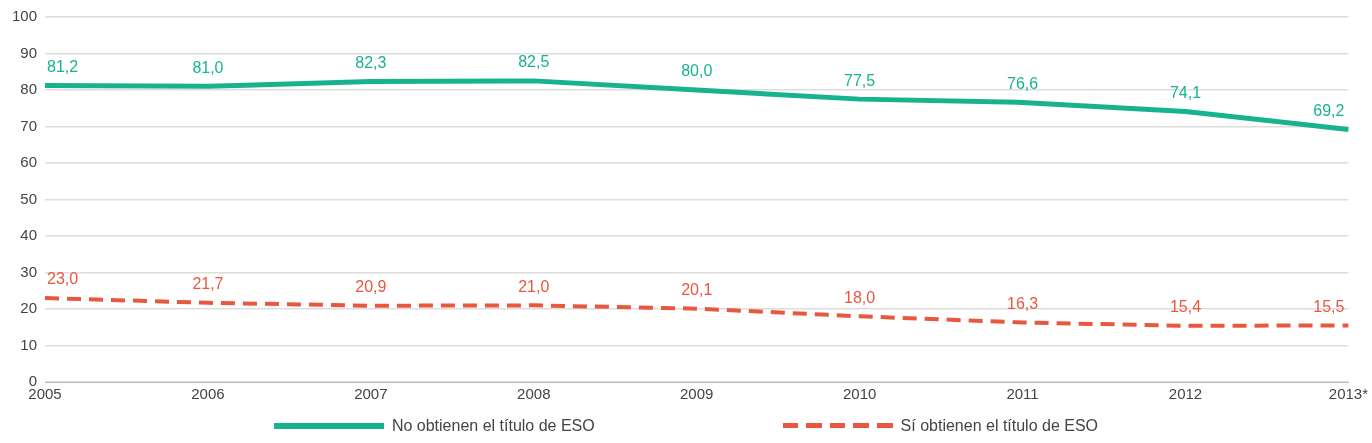 The image size is (1372, 443). What do you see at coordinates (25, 16) in the screenshot?
I see `y-tick-label: 100` at bounding box center [25, 16].